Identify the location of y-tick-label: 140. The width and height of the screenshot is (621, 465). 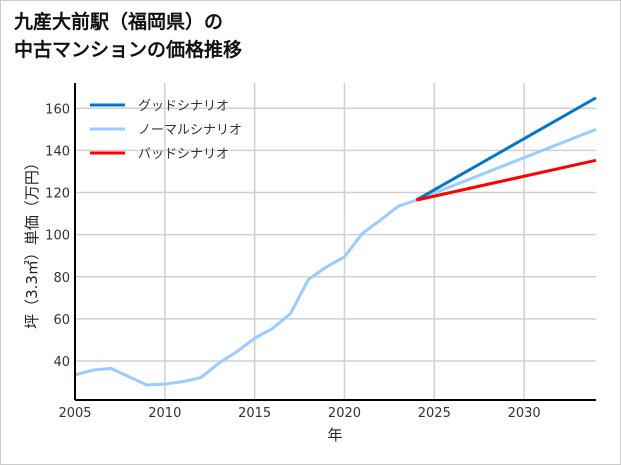
(57, 151).